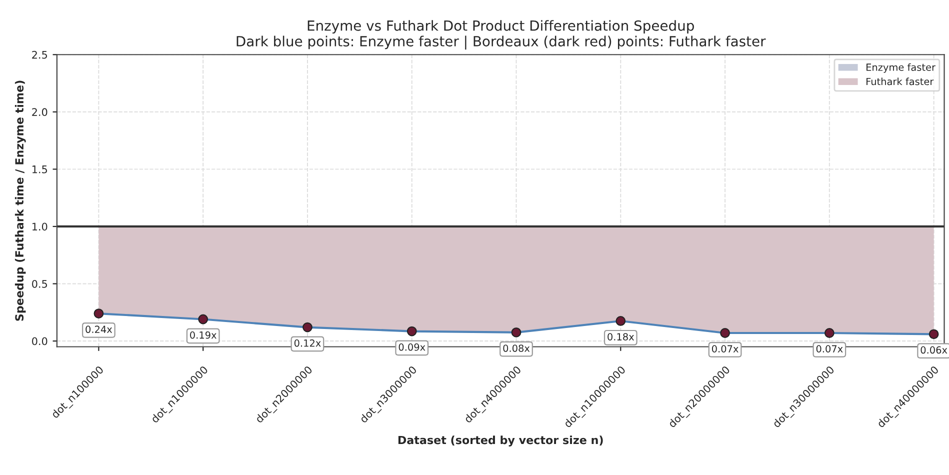 The width and height of the screenshot is (949, 475). Describe the element at coordinates (621, 336) in the screenshot. I see `data-label: 0.18x` at that location.